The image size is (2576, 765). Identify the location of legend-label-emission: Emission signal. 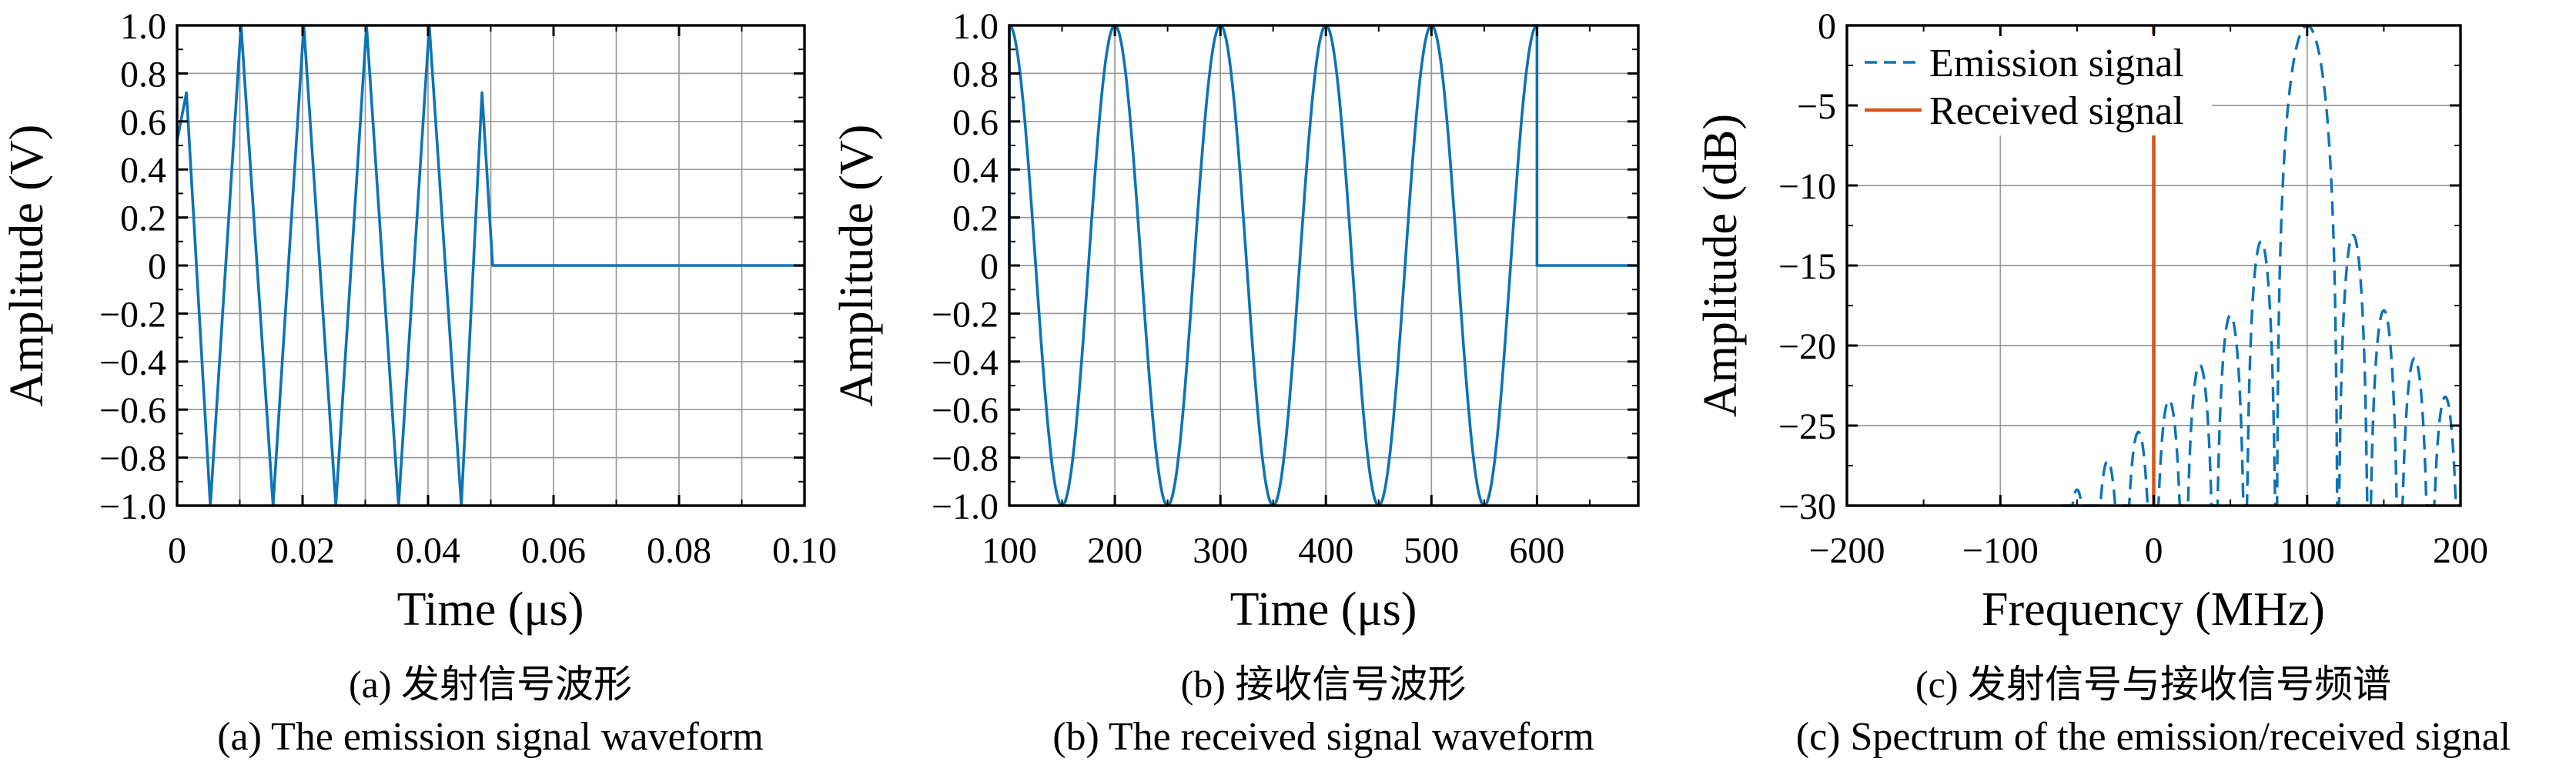
(2056, 63).